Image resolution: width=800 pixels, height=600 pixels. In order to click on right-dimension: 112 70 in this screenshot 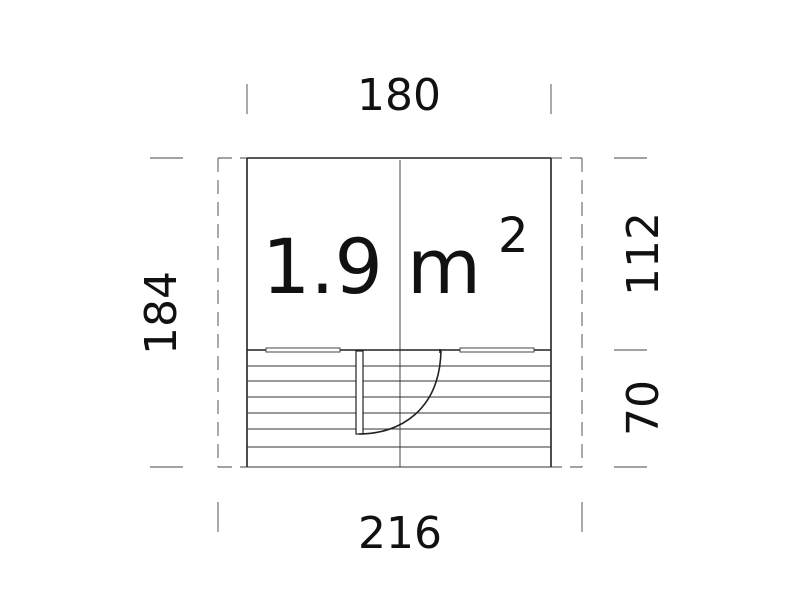, I will do `click(641, 312)`.